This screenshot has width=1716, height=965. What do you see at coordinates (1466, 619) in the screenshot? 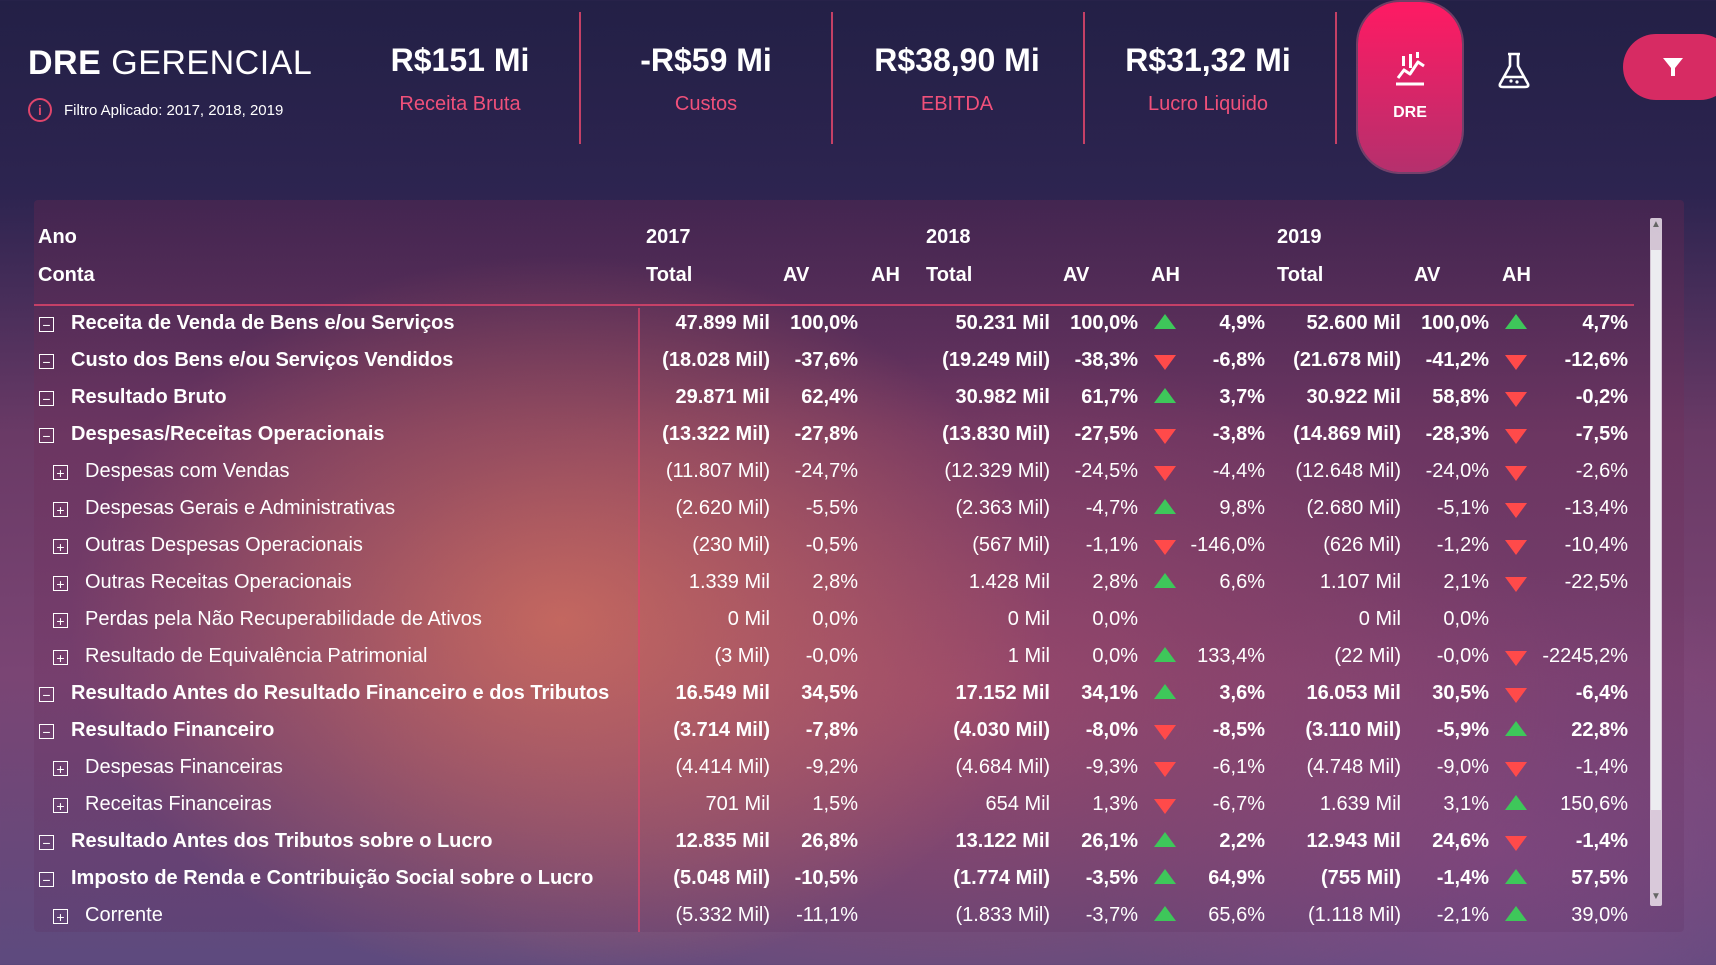
I see `cell-av: 0,0%` at bounding box center [1466, 619].